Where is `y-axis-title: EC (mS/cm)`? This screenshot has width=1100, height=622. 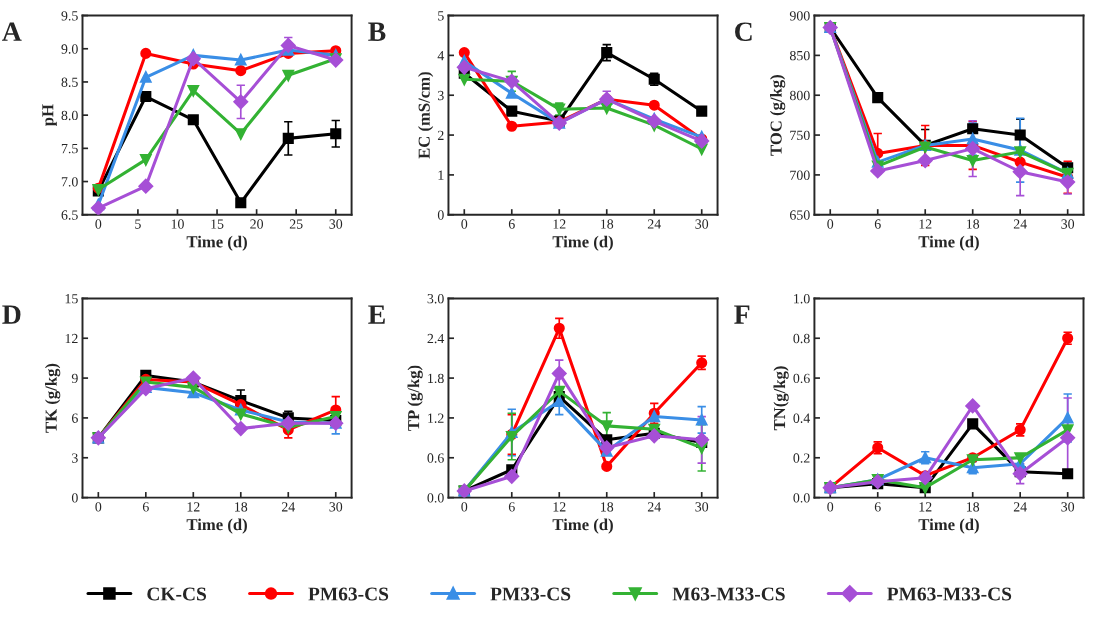 y-axis-title: EC (mS/cm) is located at coordinates (426, 115).